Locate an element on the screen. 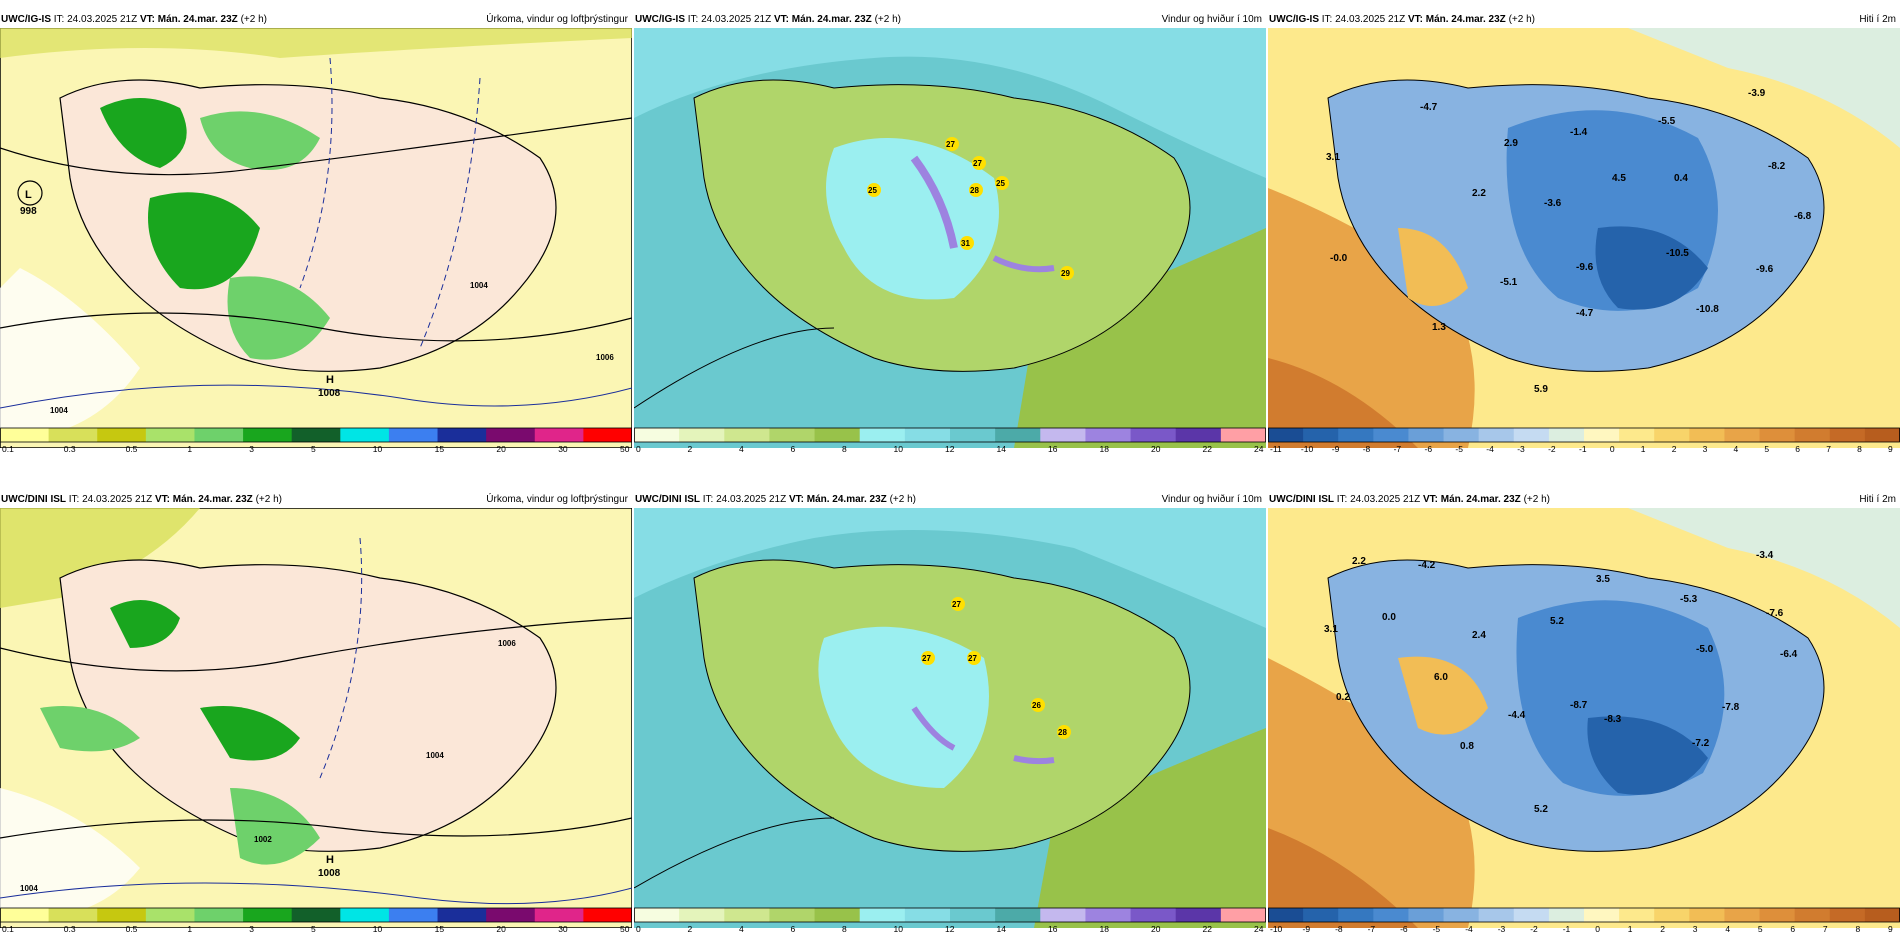 Image resolution: width=1900 pixels, height=950 pixels. isotherm is located at coordinates (450, 213).